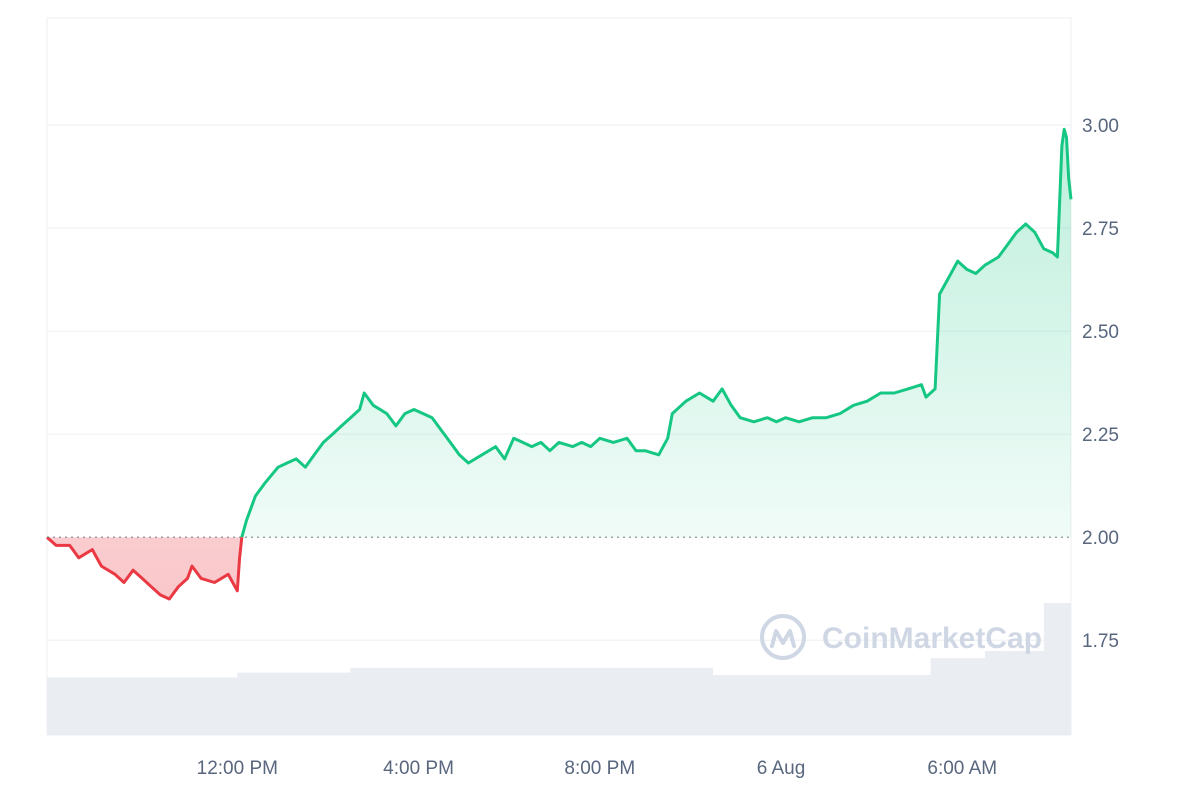 This screenshot has width=1200, height=800. I want to click on y-tick-label: 2.00, so click(1100, 538).